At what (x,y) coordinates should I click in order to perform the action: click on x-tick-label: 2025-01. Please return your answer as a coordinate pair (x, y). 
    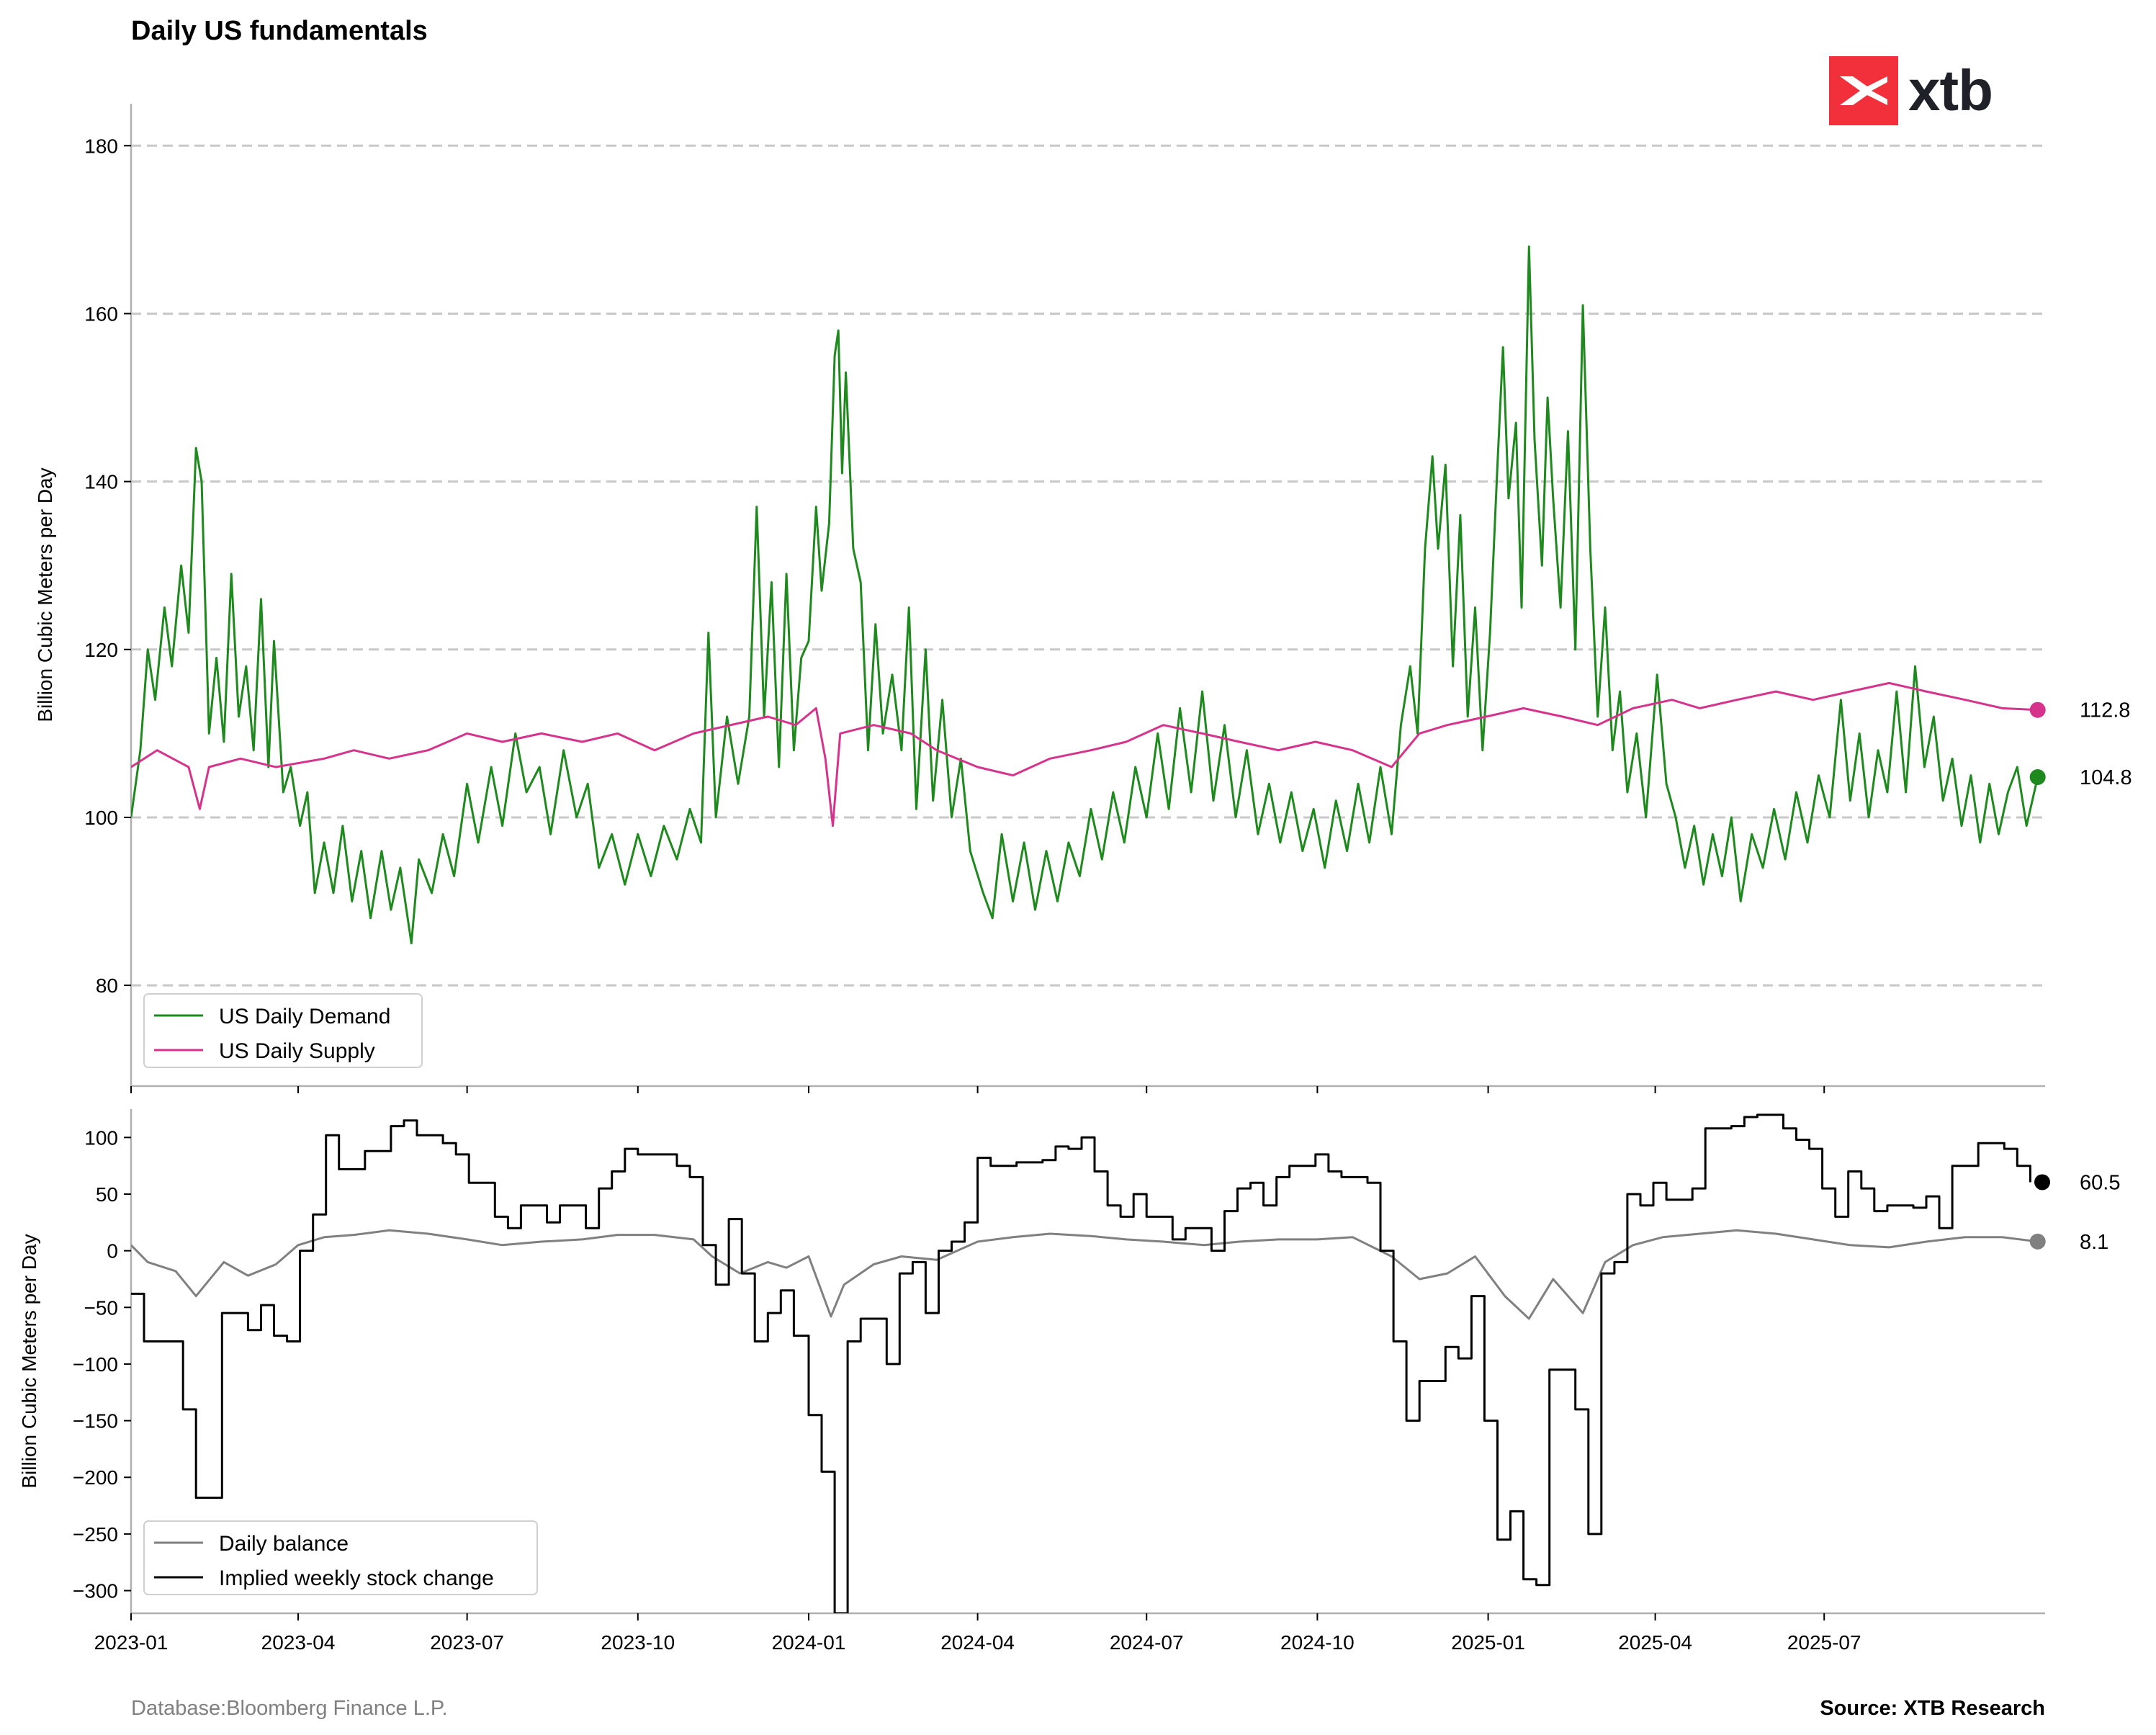
    Looking at the image, I should click on (1488, 1642).